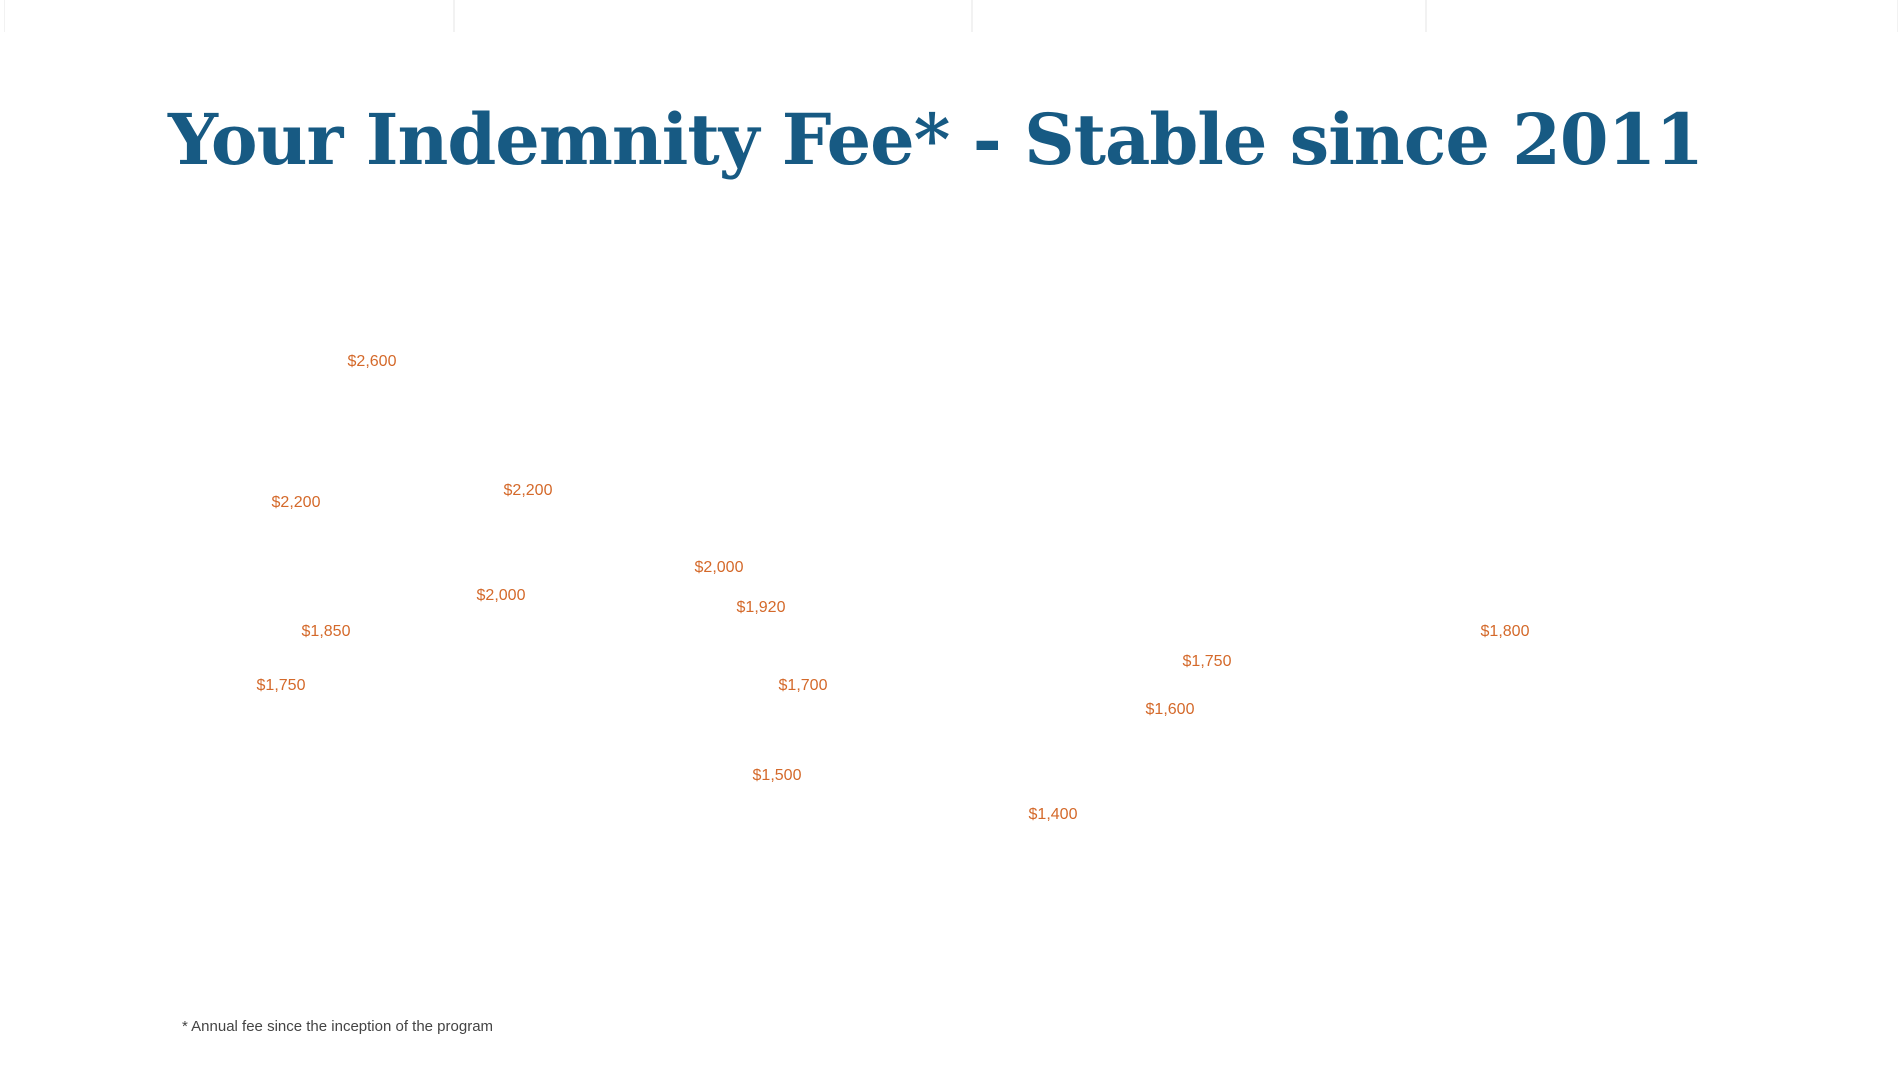  Describe the element at coordinates (372, 361) in the screenshot. I see `data-label: $2,600` at that location.